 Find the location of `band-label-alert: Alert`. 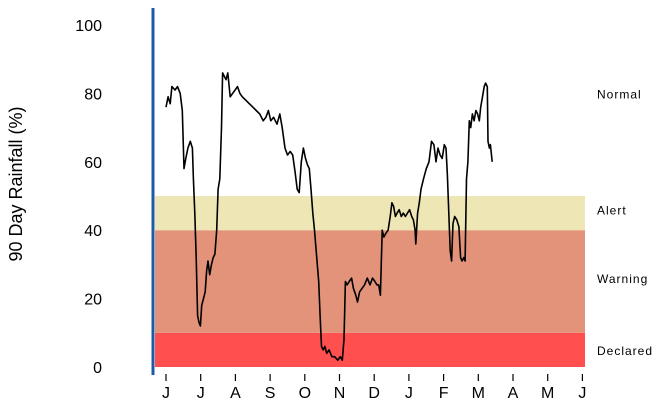

band-label-alert: Alert is located at coordinates (612, 211).